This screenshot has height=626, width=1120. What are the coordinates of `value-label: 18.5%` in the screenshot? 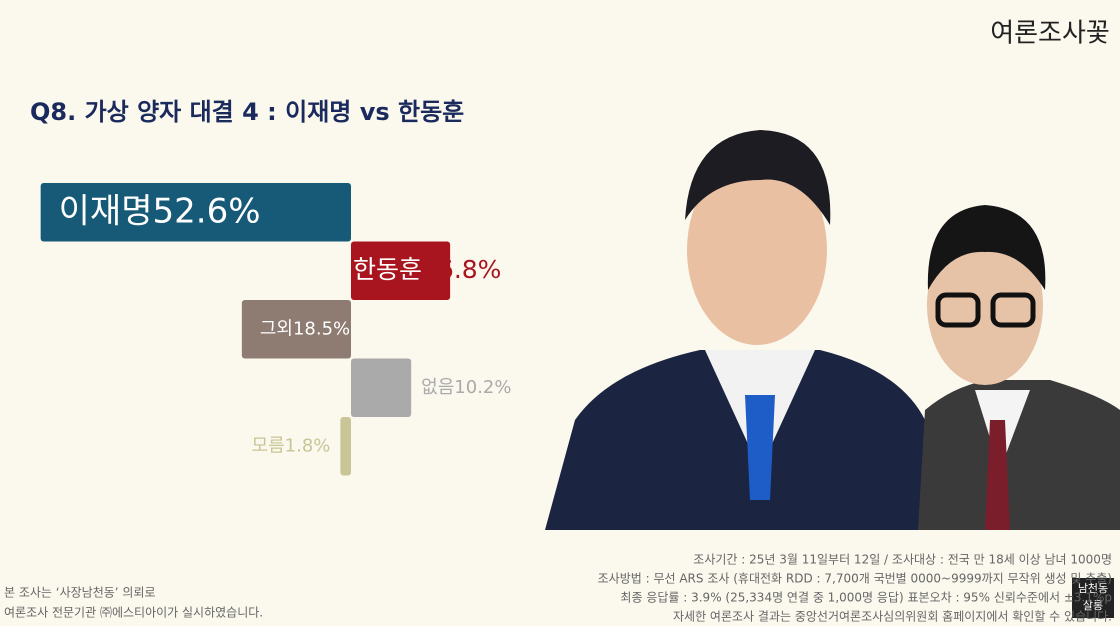 It's located at (321, 328).